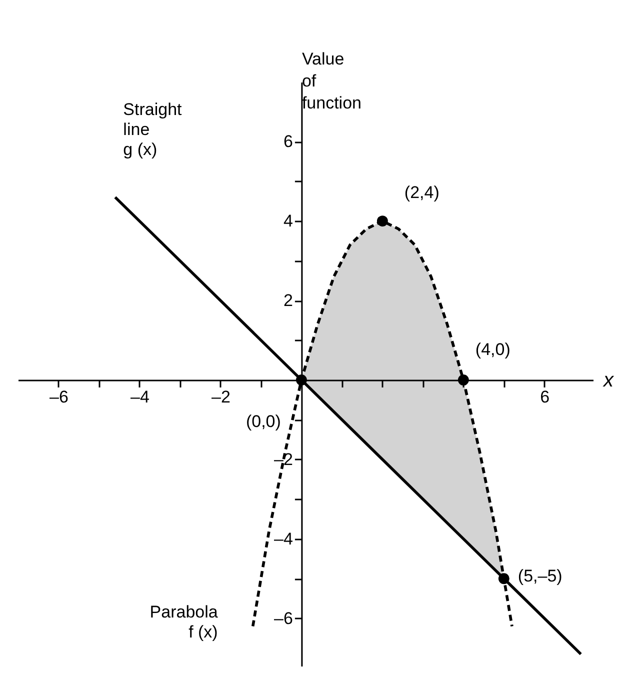 This screenshot has height=683, width=624. Describe the element at coordinates (152, 130) in the screenshot. I see `text: Straight line g (x)` at that location.